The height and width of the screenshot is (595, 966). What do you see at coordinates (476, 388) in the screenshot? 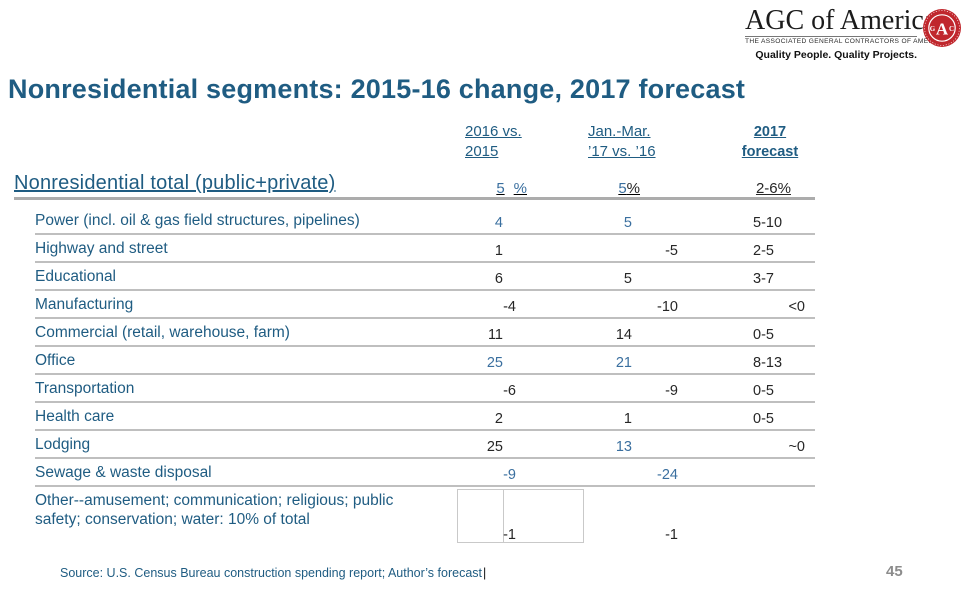
I see `cell-2016-vs-2015: -6` at bounding box center [476, 388].